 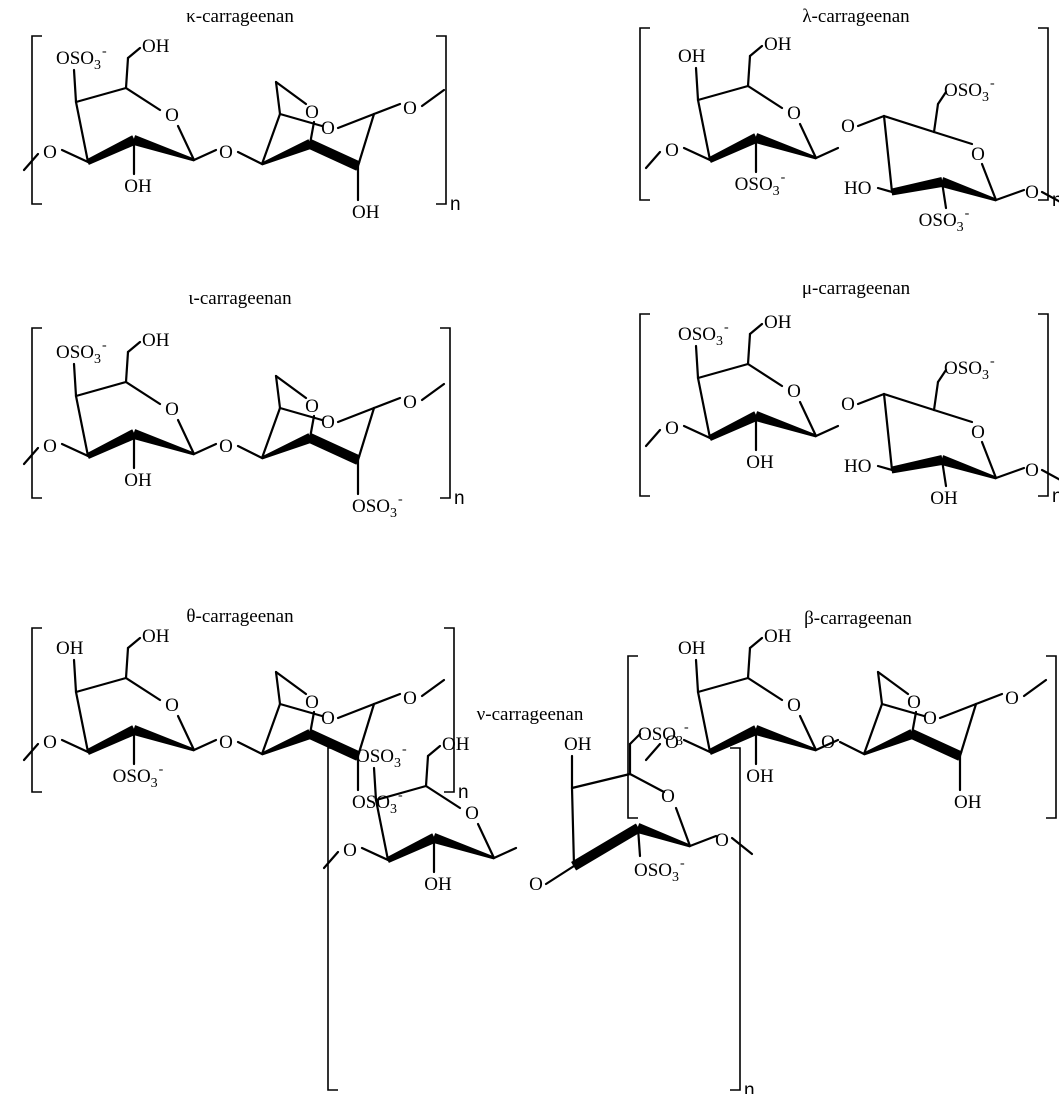 What do you see at coordinates (36, 710) in the screenshot?
I see `bracket-left` at bounding box center [36, 710].